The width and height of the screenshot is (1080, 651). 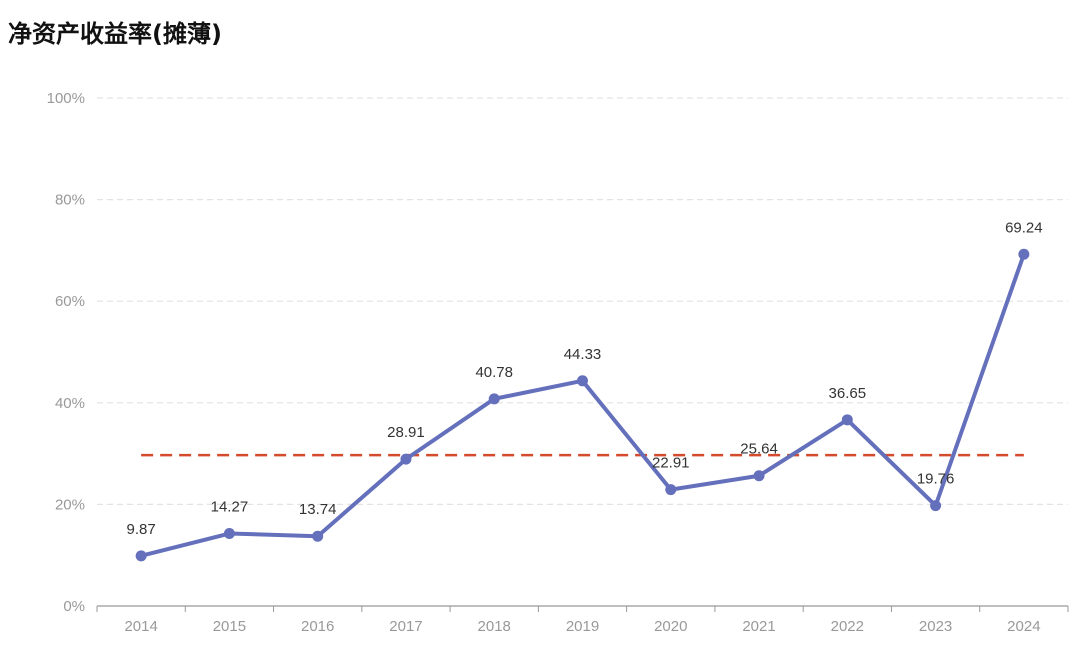 I want to click on data-label: 44.33, so click(x=583, y=354).